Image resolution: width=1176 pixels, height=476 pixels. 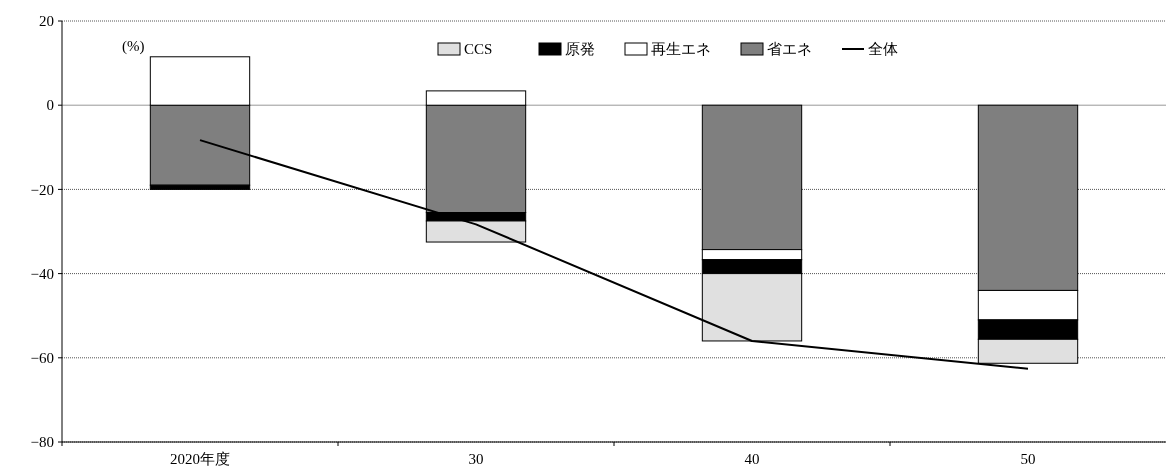 What do you see at coordinates (476, 459) in the screenshot?
I see `x-tick-label: 30` at bounding box center [476, 459].